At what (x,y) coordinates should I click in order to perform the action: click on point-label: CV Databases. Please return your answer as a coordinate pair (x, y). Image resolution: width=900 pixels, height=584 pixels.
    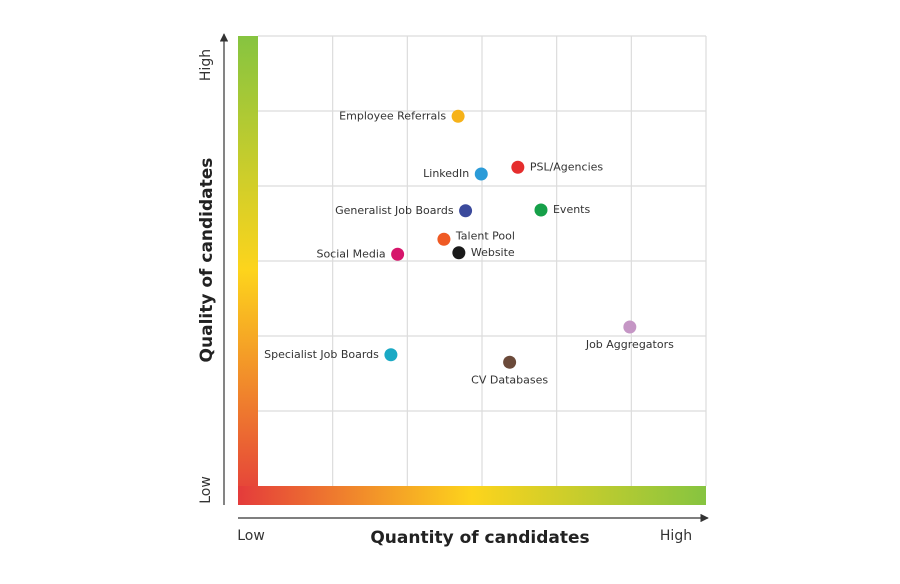
    Looking at the image, I should click on (509, 379).